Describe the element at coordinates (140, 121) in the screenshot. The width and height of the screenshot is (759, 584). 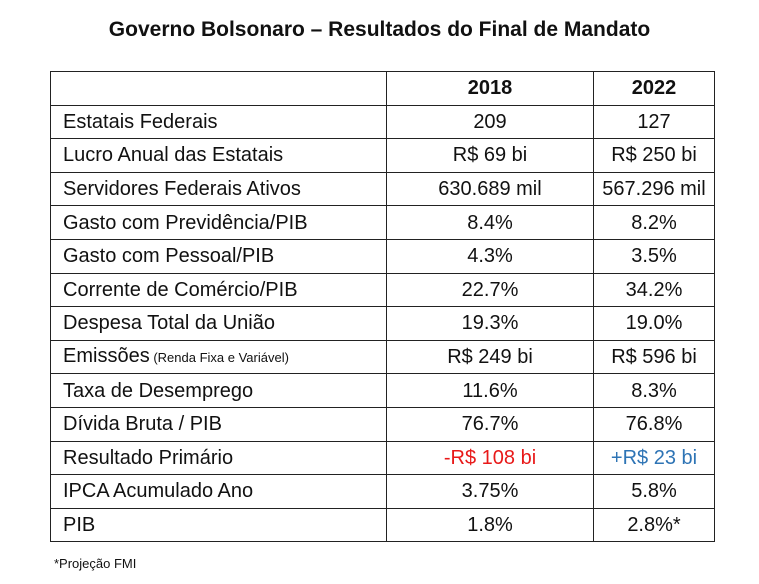
I see `row-label-text: Estatais Federais` at that location.